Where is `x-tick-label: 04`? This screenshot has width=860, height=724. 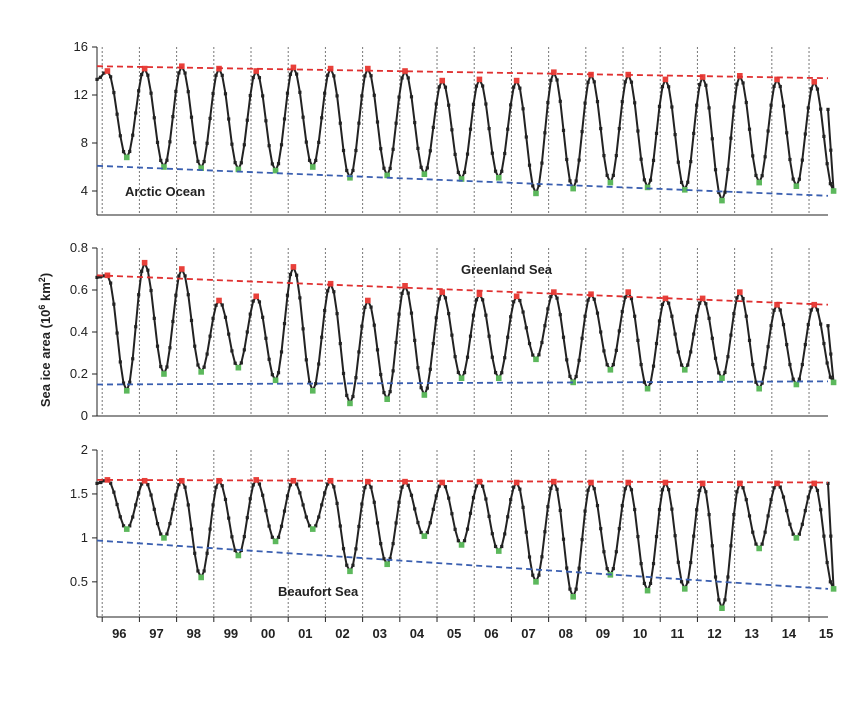
x-tick-label: 04 is located at coordinates (417, 633).